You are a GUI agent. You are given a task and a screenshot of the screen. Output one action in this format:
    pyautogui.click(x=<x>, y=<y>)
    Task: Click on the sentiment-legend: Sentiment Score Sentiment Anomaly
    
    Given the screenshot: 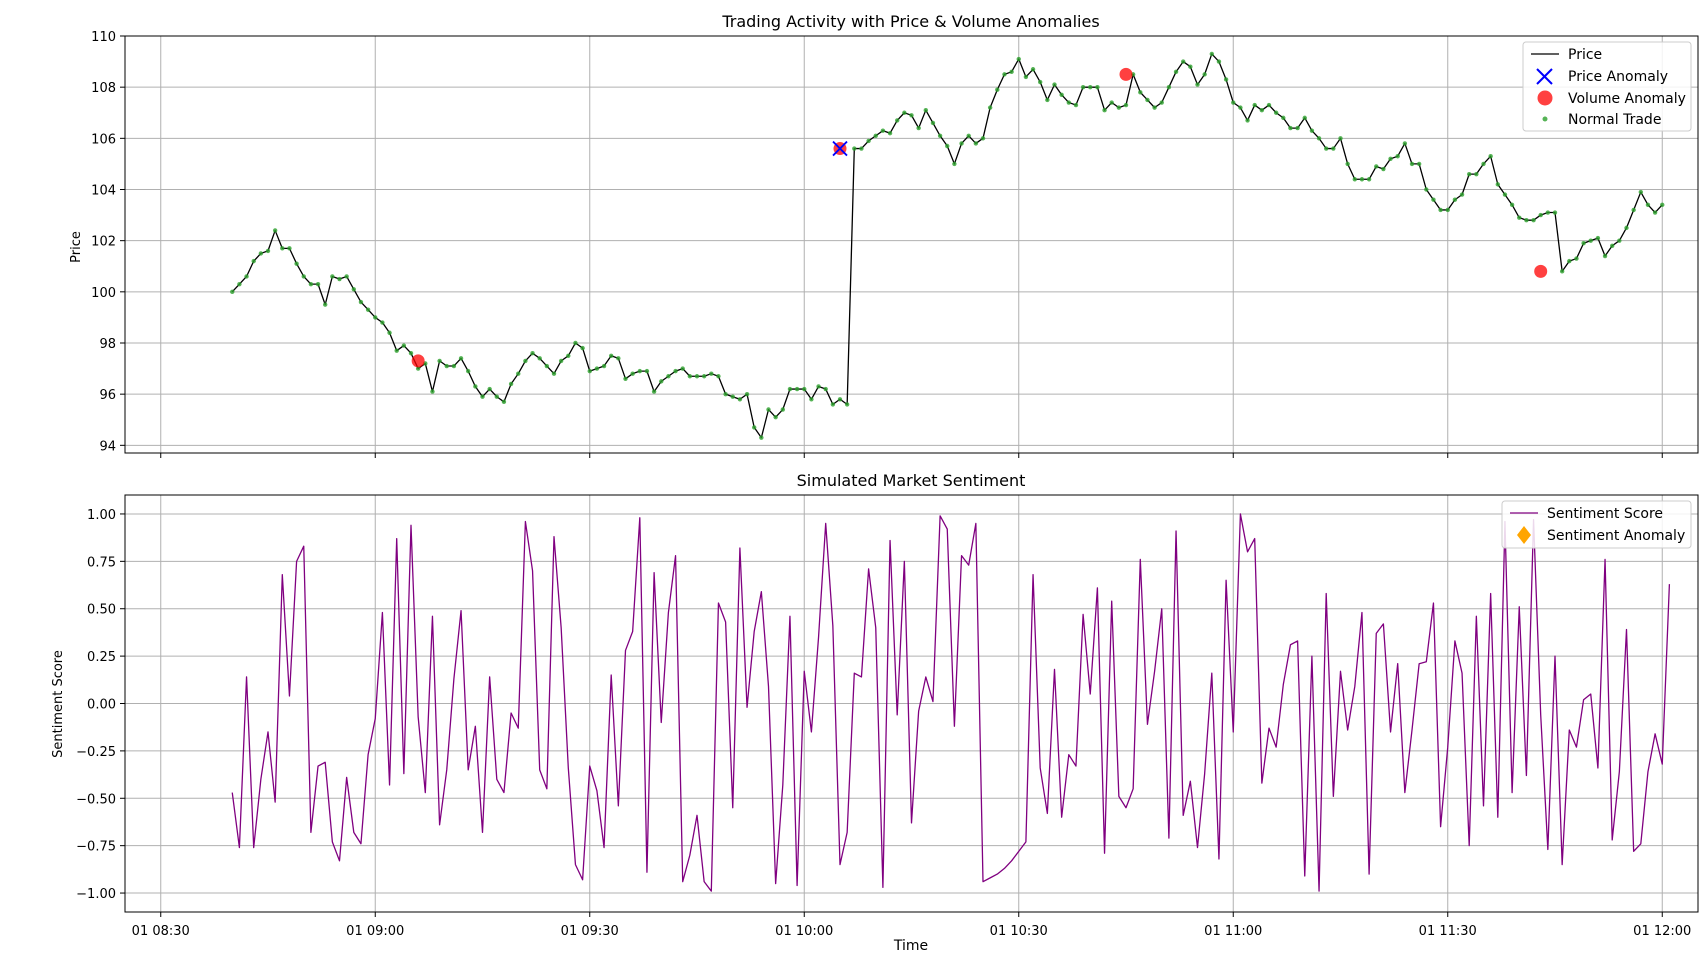 What is the action you would take?
    pyautogui.click(x=1596, y=524)
    